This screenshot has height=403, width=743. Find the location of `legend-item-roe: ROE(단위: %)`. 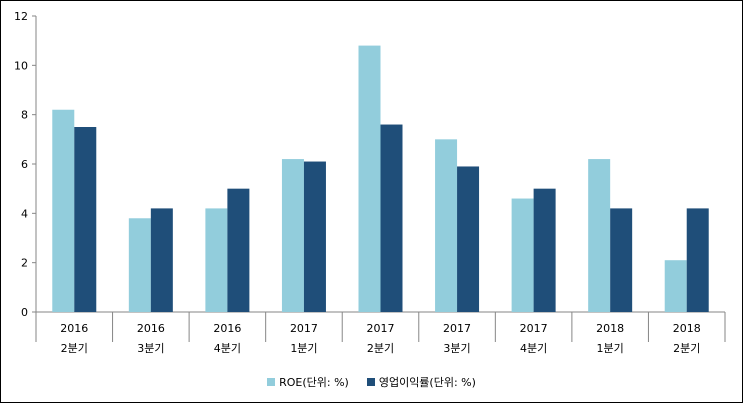

legend-item-roe: ROE(단위: %) is located at coordinates (308, 382).